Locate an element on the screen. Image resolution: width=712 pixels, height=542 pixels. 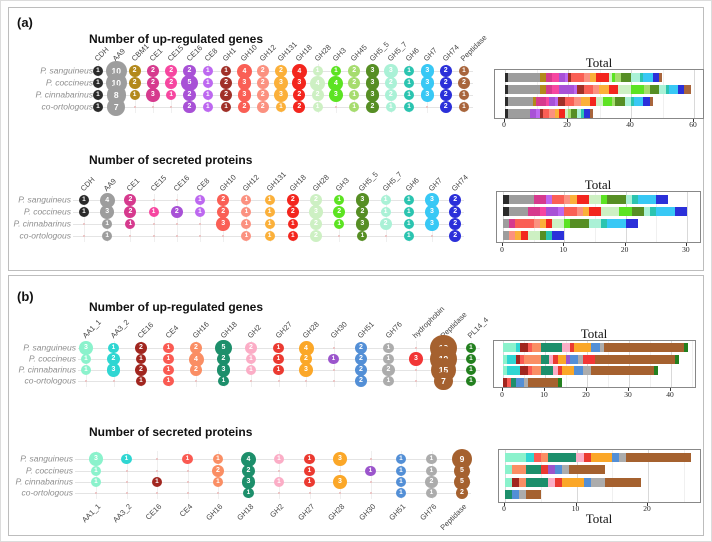
bubble-value: 9 is located at coordinates (462, 458).